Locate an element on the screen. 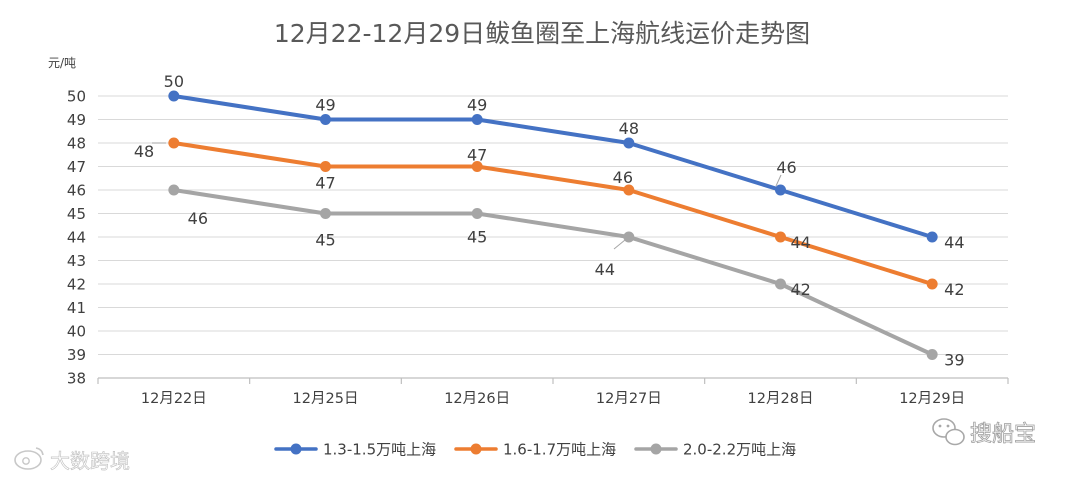 The image size is (1080, 483). y-tick-label: 44 is located at coordinates (76, 238).